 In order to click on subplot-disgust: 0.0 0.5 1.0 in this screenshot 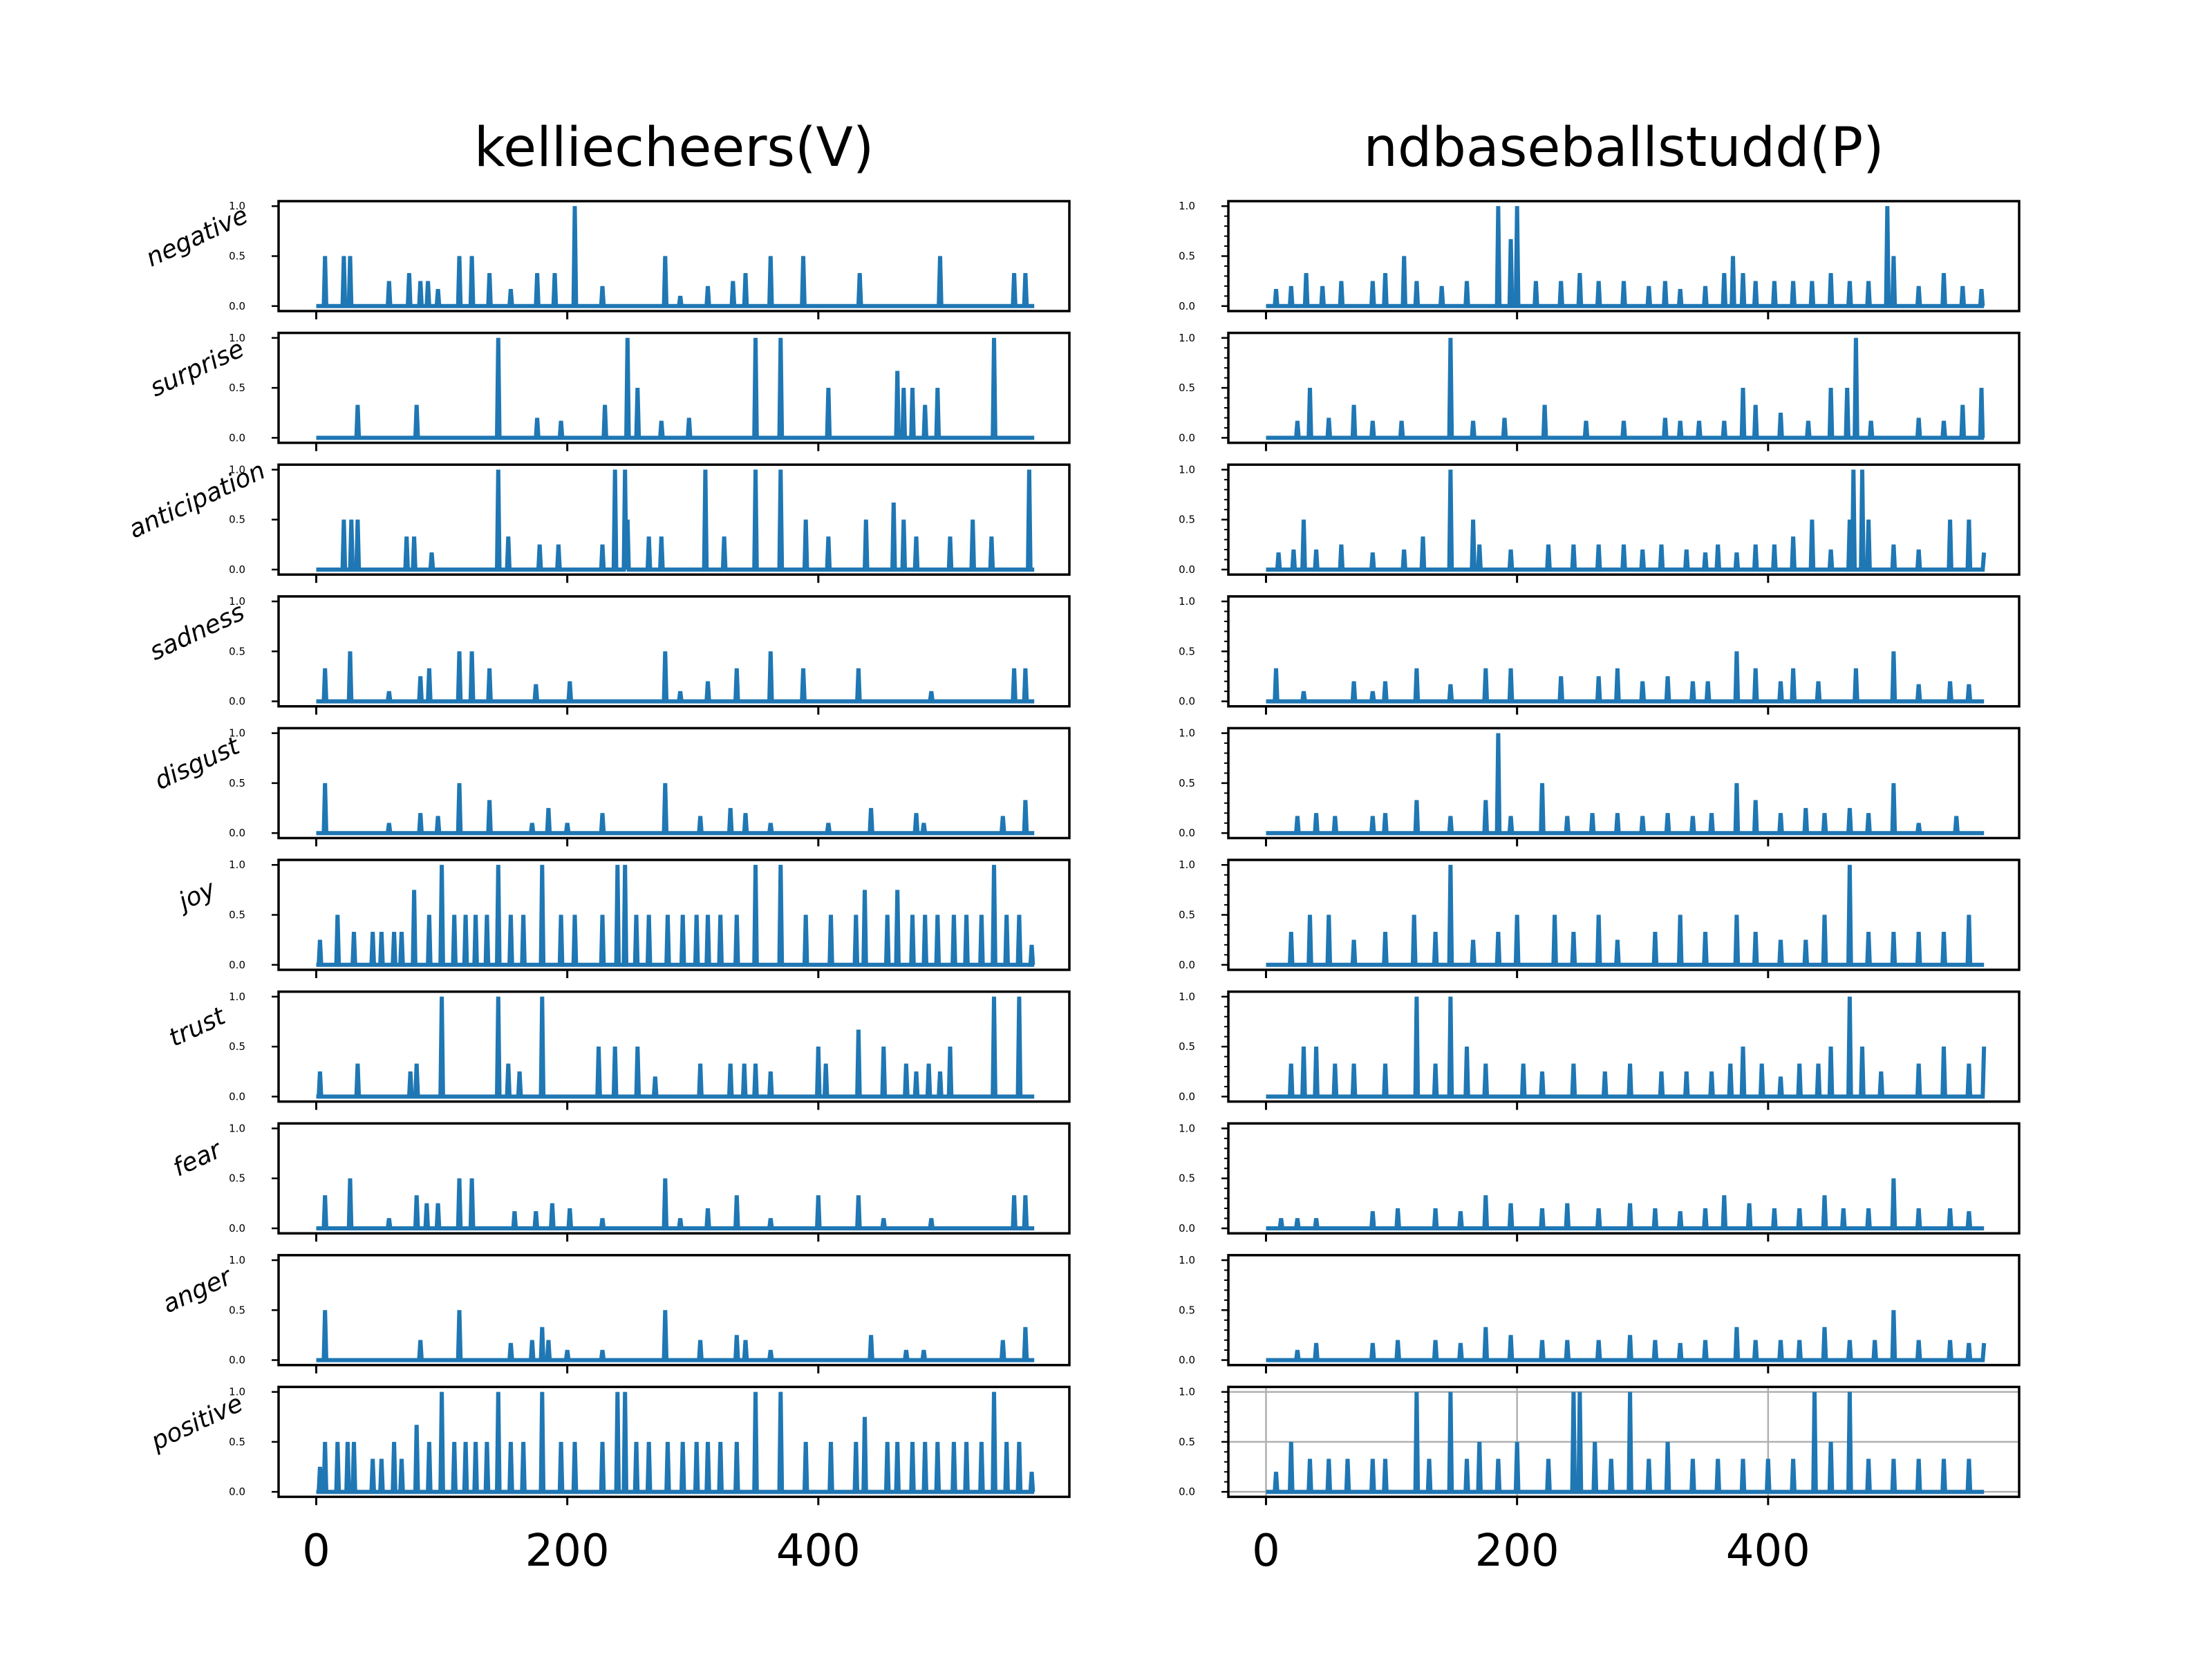, I will do `click(1600, 787)`.